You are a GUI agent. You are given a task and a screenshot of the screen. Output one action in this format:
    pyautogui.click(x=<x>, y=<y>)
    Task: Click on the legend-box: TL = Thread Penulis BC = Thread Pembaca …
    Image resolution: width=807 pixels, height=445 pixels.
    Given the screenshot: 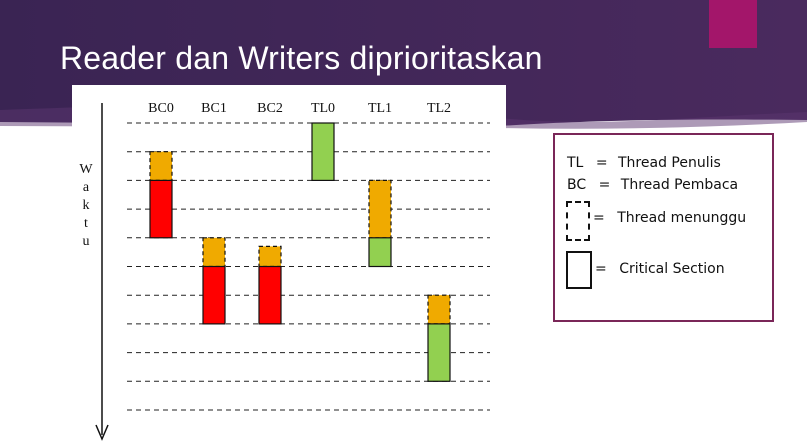 What is the action you would take?
    pyautogui.click(x=663, y=227)
    